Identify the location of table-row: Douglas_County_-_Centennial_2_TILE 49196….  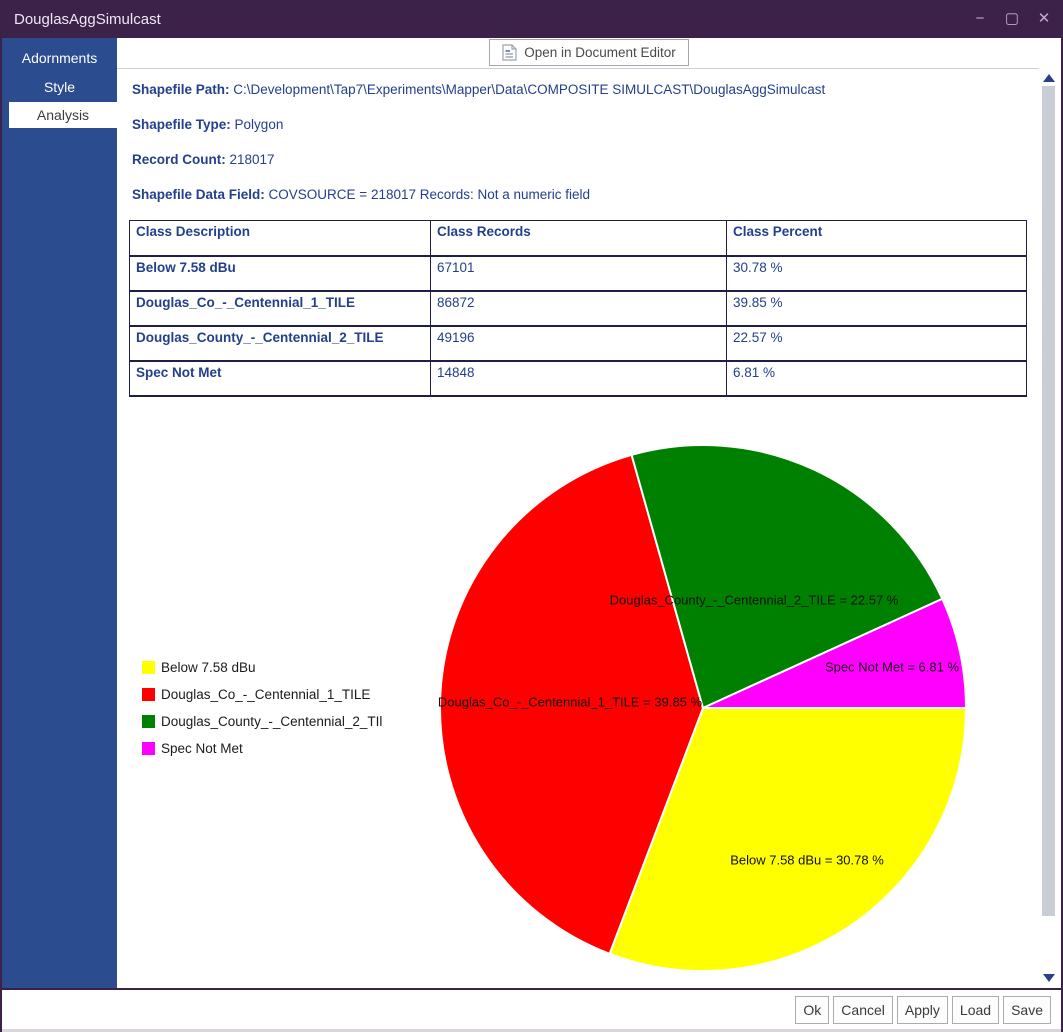
(578, 343).